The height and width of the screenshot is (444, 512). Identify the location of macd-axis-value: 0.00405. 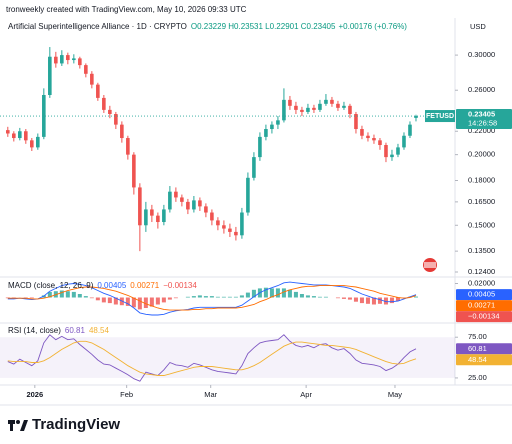
(481, 294).